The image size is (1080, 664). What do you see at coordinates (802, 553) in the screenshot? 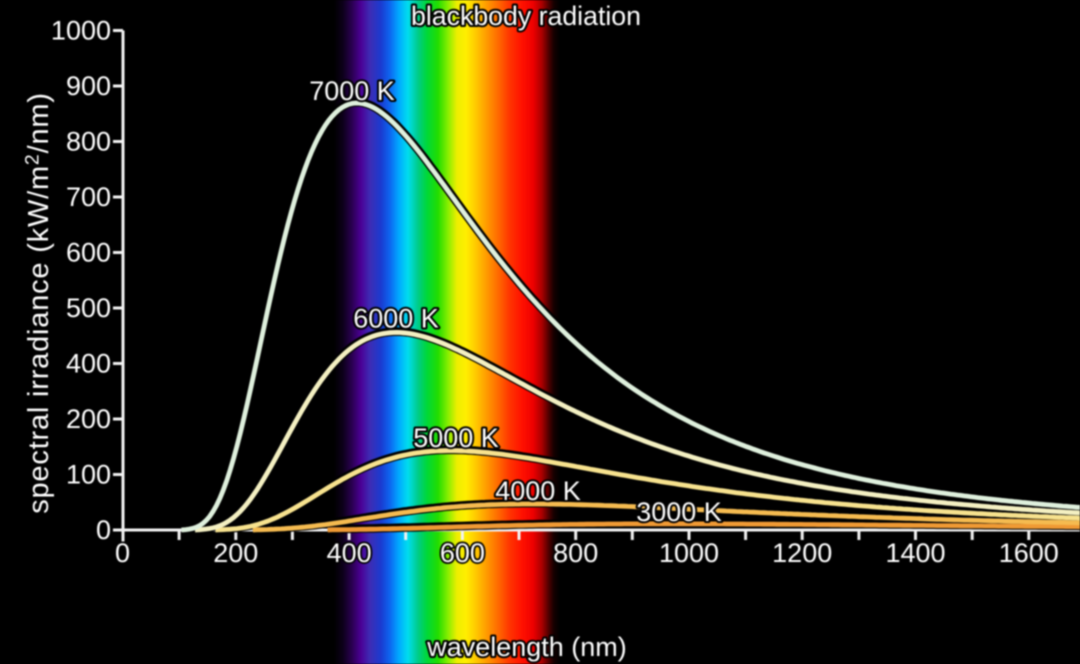
I see `svg-text: 1200` at bounding box center [802, 553].